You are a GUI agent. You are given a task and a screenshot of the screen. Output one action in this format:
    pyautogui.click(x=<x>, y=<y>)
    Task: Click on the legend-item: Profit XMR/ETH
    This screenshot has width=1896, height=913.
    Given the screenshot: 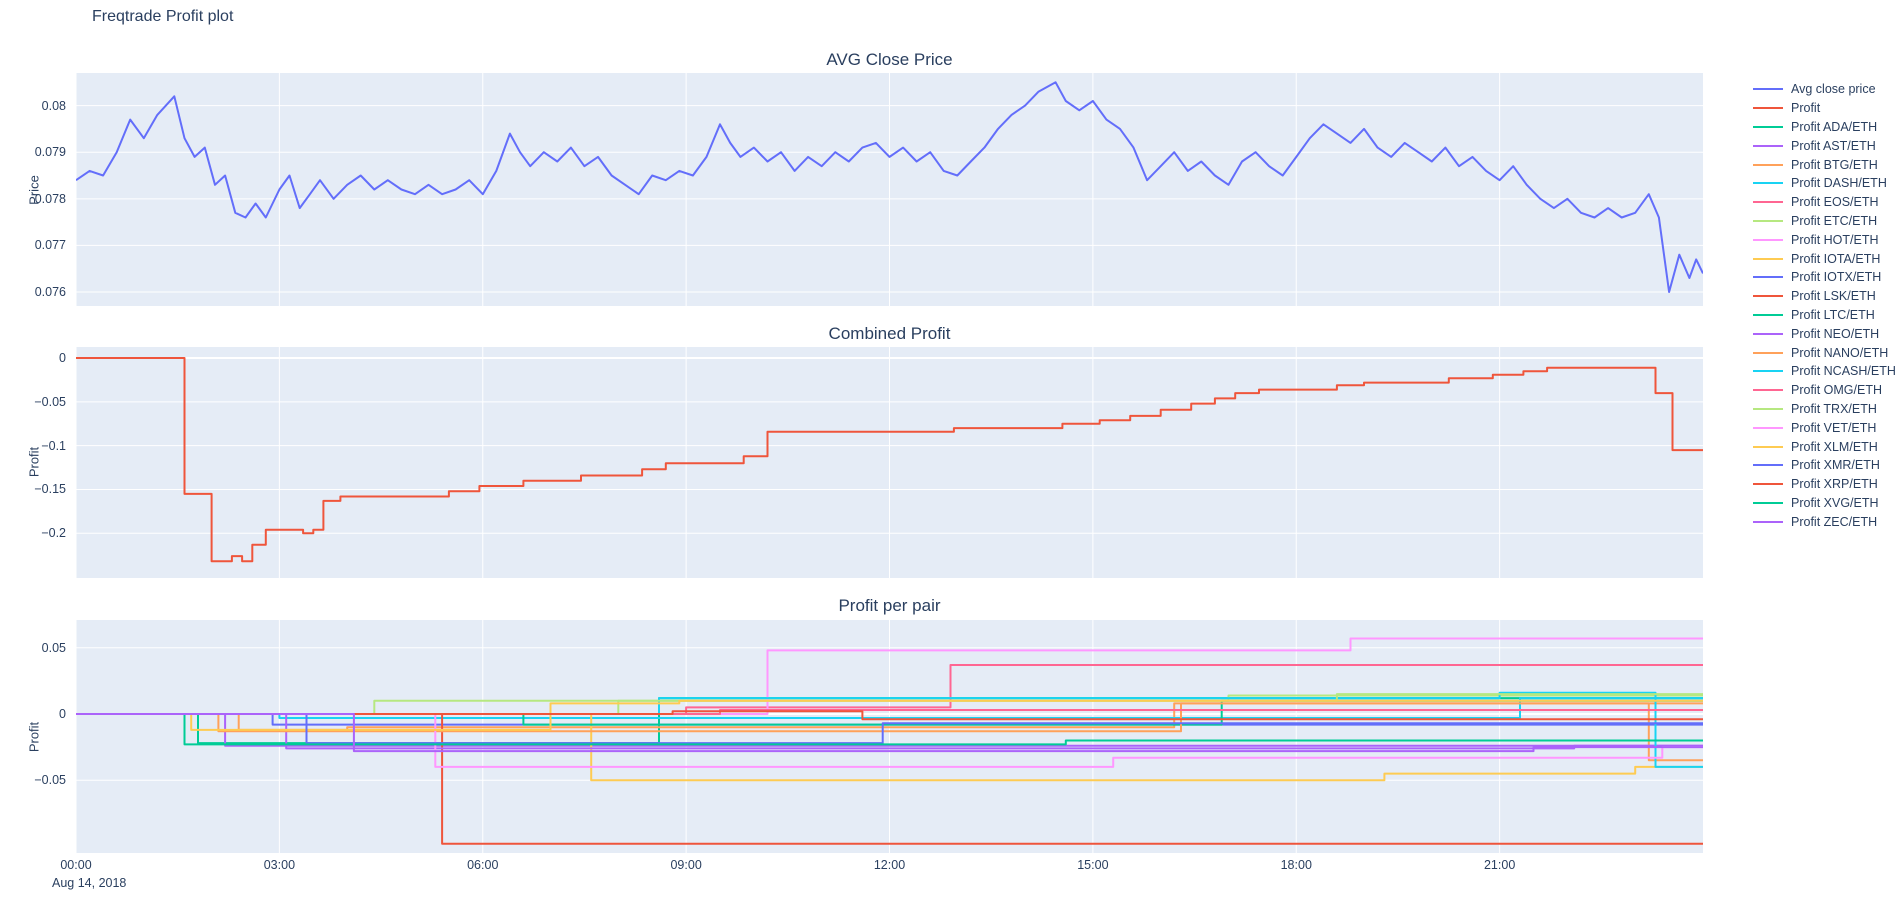 What is the action you would take?
    pyautogui.click(x=1824, y=465)
    